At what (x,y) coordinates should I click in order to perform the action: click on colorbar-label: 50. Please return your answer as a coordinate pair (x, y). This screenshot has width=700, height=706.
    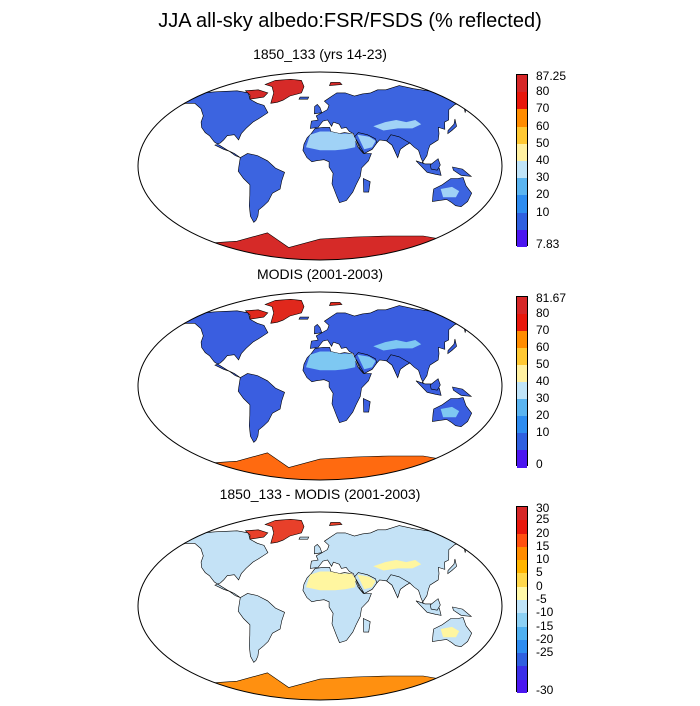
    Looking at the image, I should click on (543, 142).